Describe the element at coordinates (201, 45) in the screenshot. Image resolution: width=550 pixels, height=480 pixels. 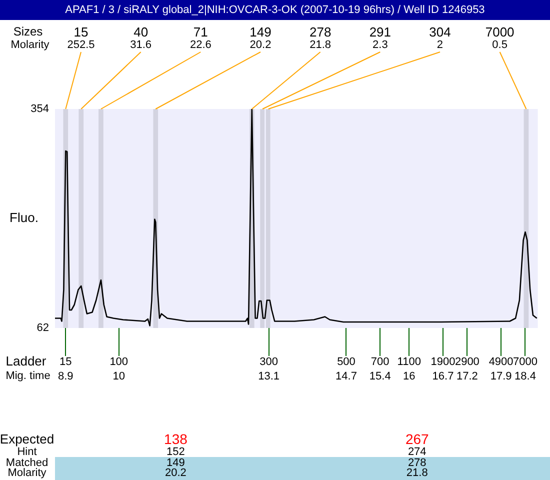
I see `annotation: 22.6` at that location.